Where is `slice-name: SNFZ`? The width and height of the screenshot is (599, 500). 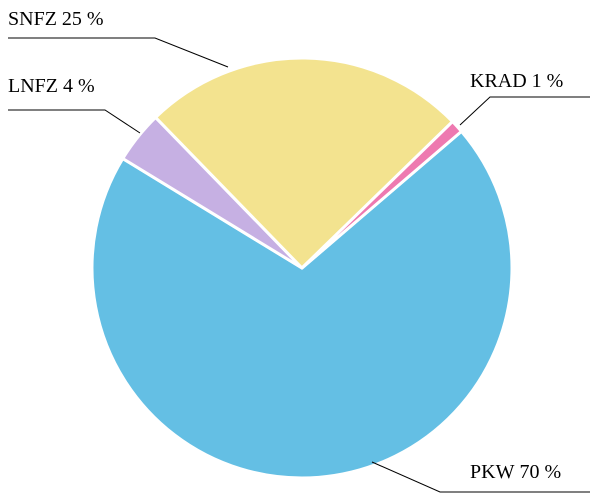
slice-name: SNFZ is located at coordinates (32, 19).